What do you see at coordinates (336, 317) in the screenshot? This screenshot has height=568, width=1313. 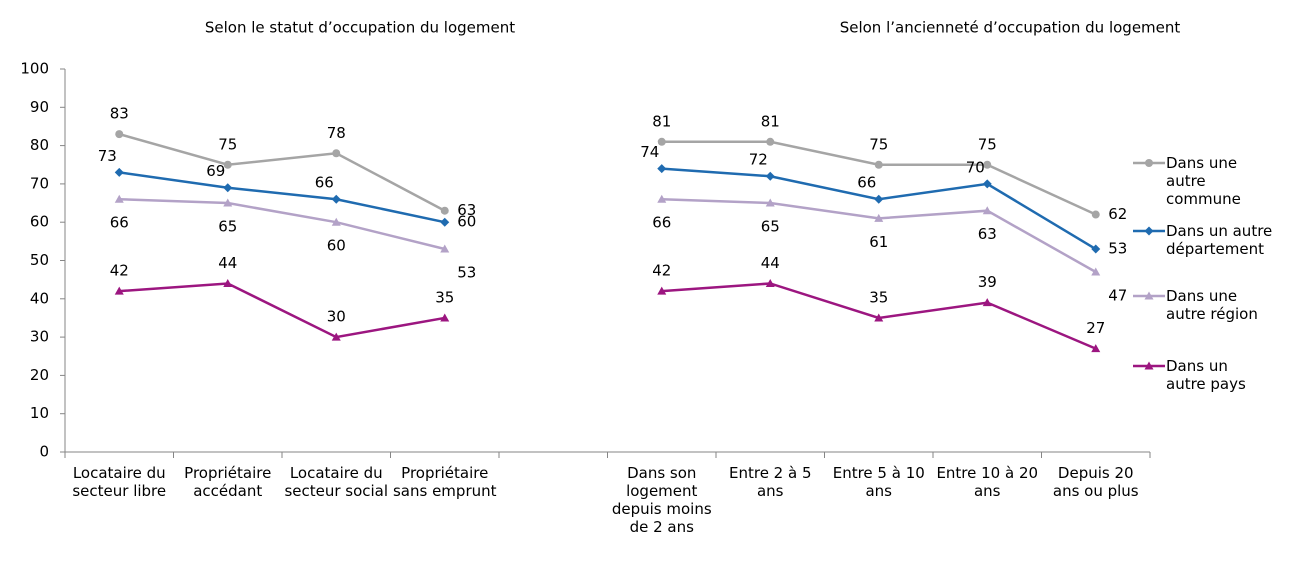 I see `data-label: 30` at bounding box center [336, 317].